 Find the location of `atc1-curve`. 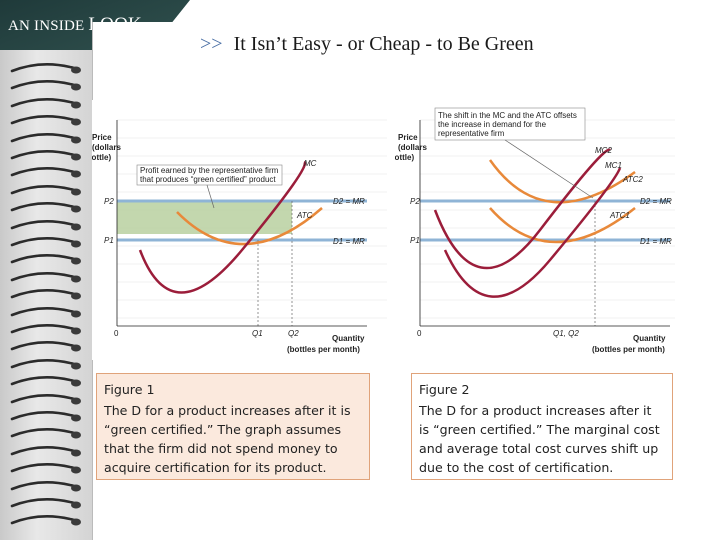

atc1-curve is located at coordinates (562, 225).